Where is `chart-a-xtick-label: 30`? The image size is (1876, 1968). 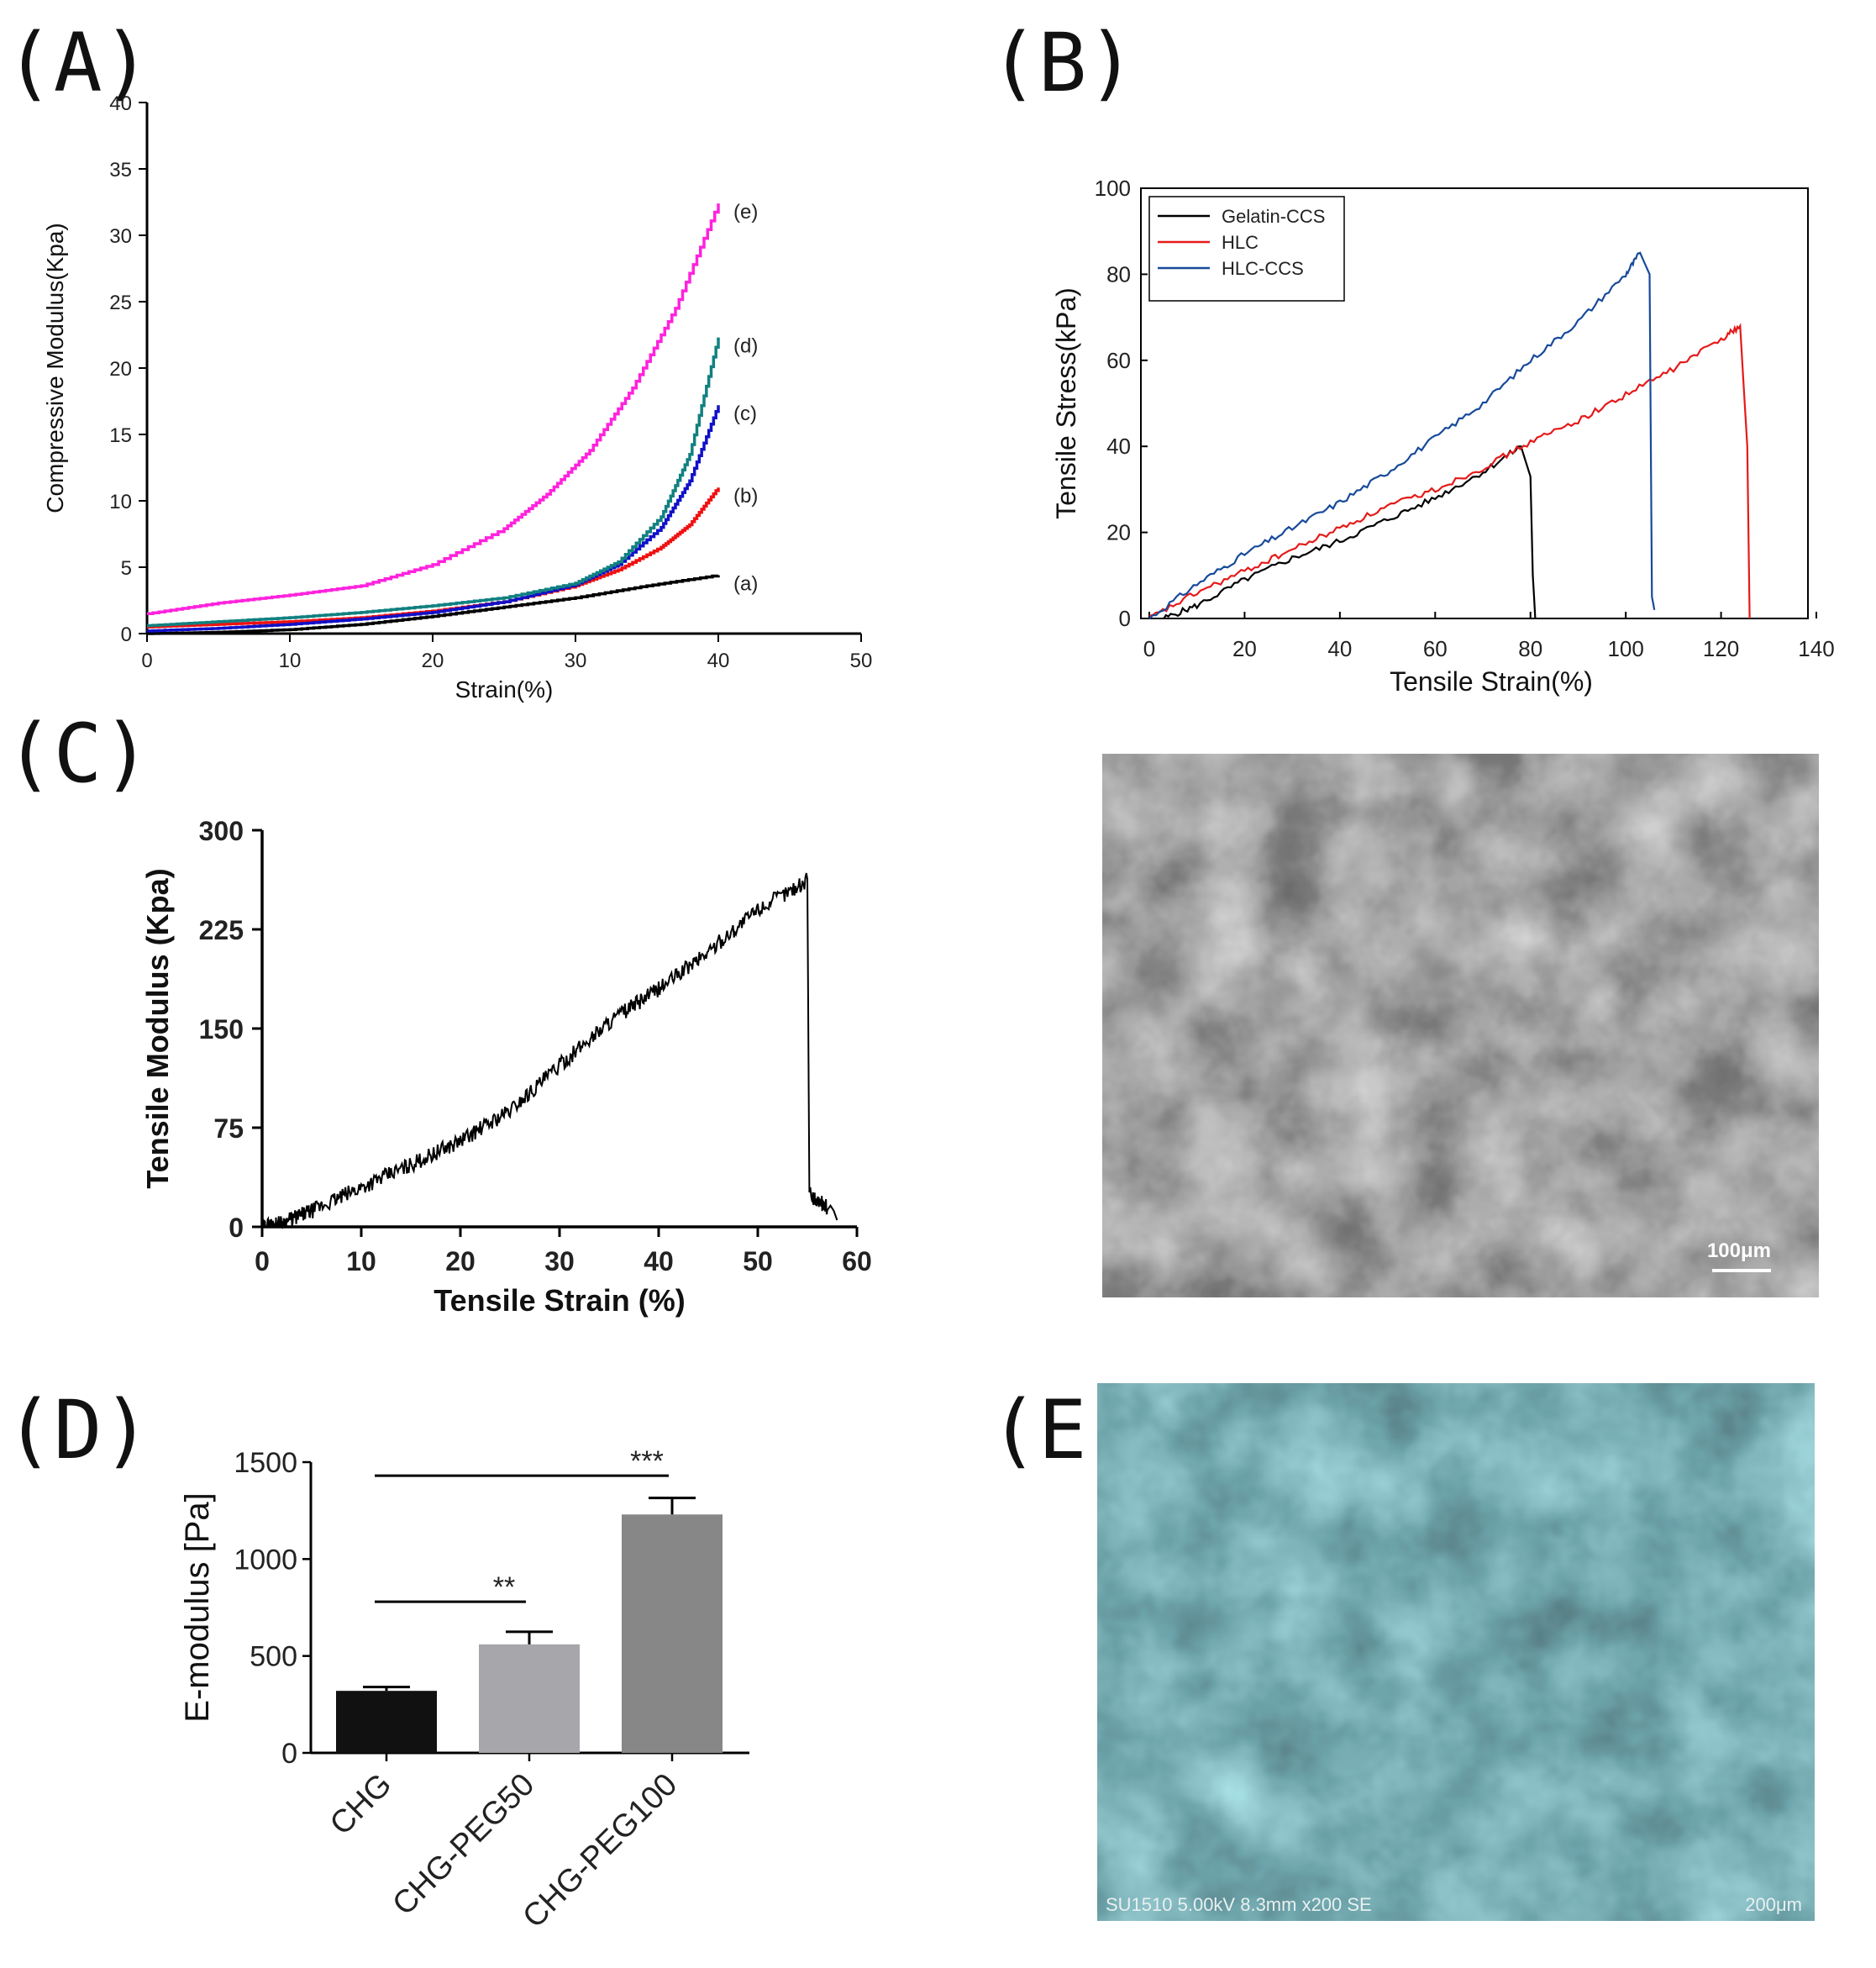 chart-a-xtick-label: 30 is located at coordinates (576, 661).